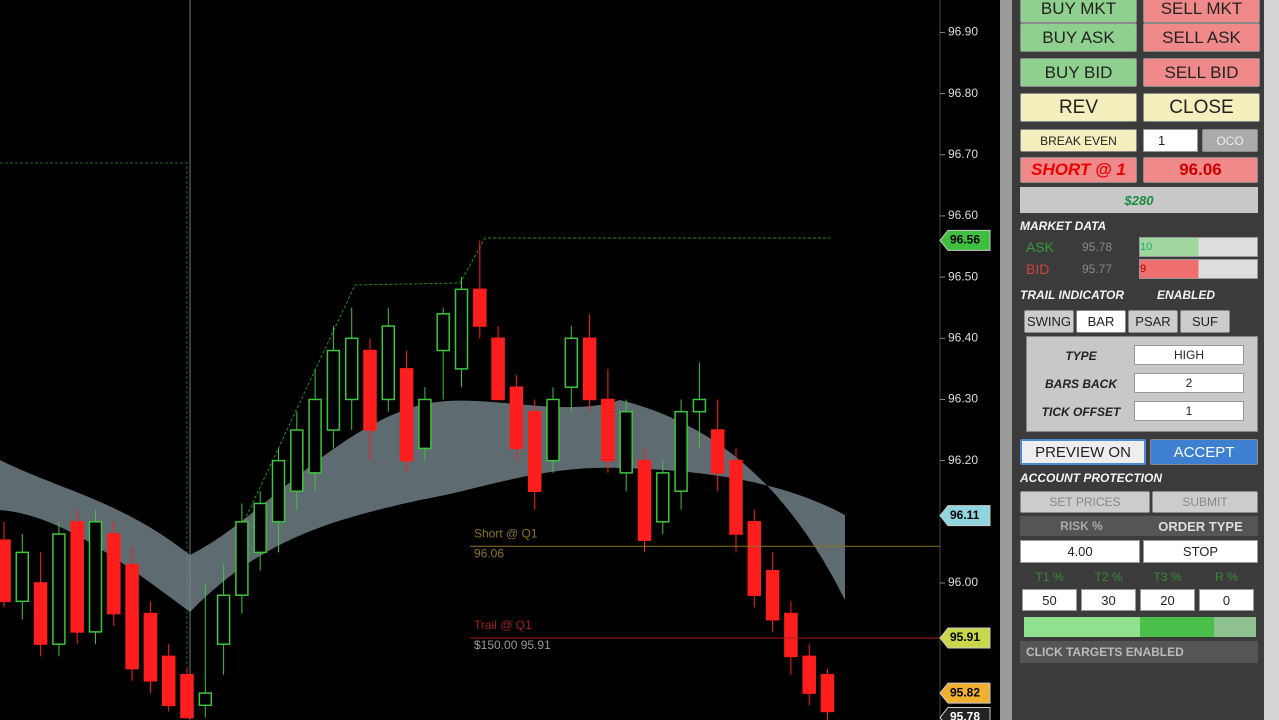  What do you see at coordinates (1153, 321) in the screenshot?
I see `tab: PSAR` at bounding box center [1153, 321].